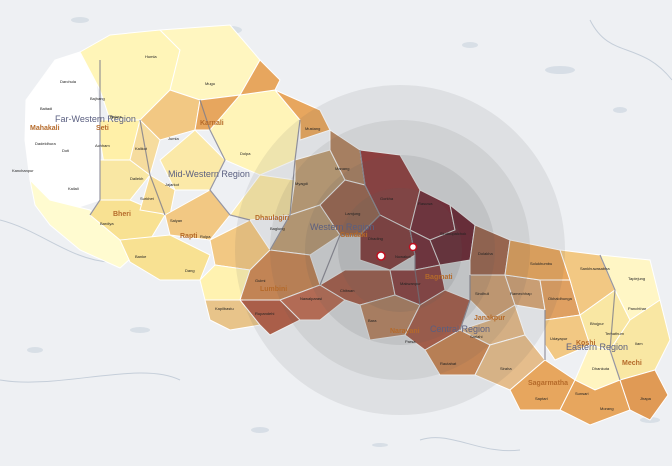  Describe the element at coordinates (212, 123) in the screenshot. I see `zone-label-karnali: Karnali` at that location.